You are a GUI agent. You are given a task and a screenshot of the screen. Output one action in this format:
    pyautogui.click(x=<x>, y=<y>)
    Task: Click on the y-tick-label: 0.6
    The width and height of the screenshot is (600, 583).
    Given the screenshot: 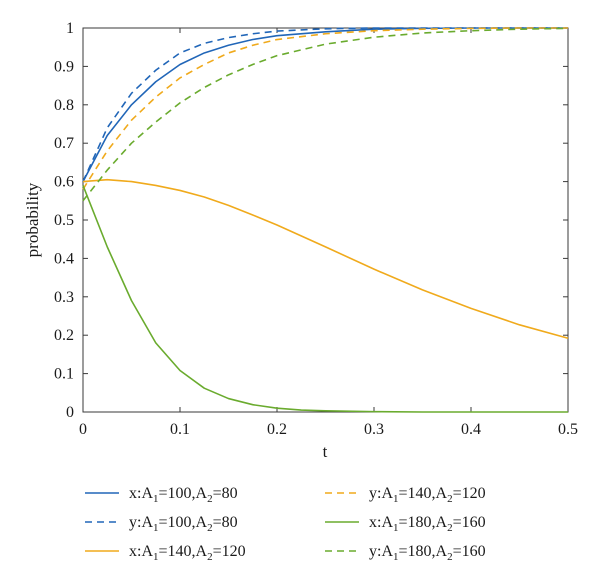 What is the action you would take?
    pyautogui.click(x=64, y=182)
    